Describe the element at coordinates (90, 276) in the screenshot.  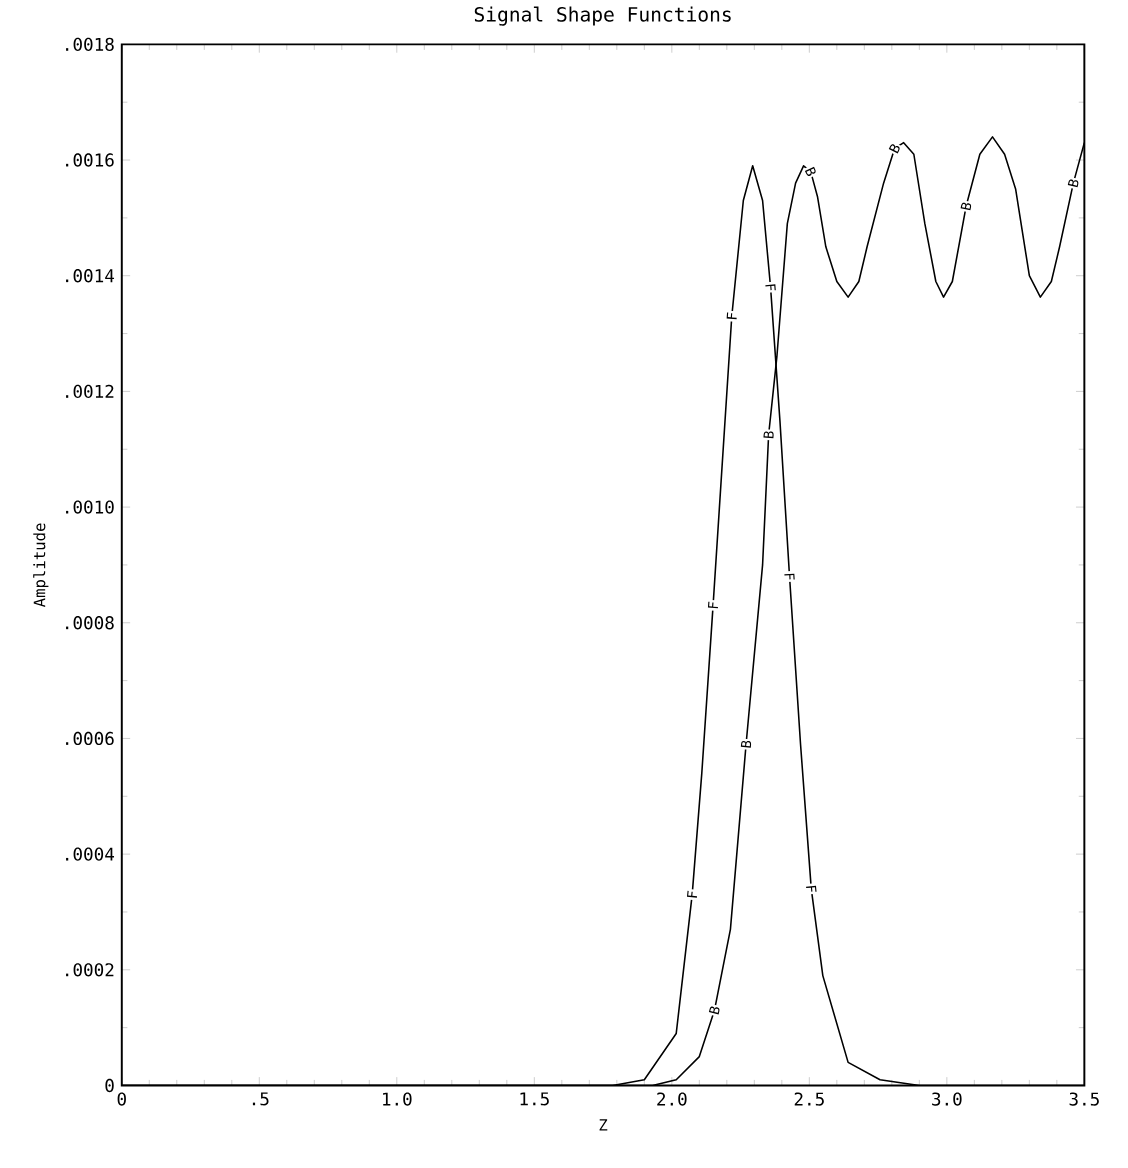
I see `y-tick-label: .0014` at that location.